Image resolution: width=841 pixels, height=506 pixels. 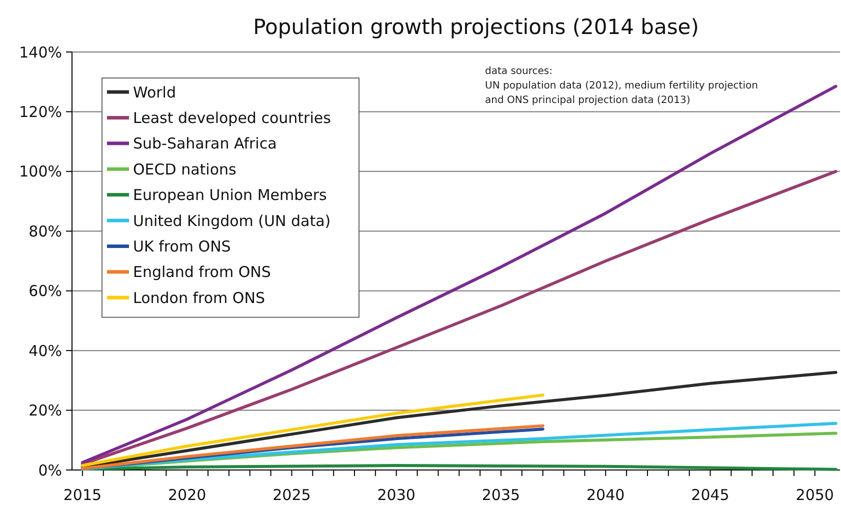 What do you see at coordinates (518, 71) in the screenshot?
I see `annotation: data sources:` at bounding box center [518, 71].